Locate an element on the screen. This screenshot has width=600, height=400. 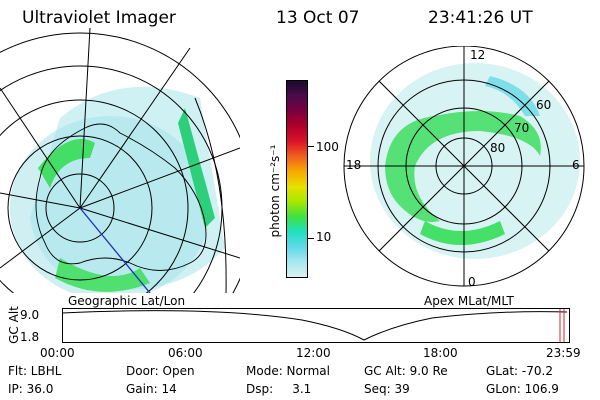
altitude-xtick-0000: 00:00 is located at coordinates (57, 353).